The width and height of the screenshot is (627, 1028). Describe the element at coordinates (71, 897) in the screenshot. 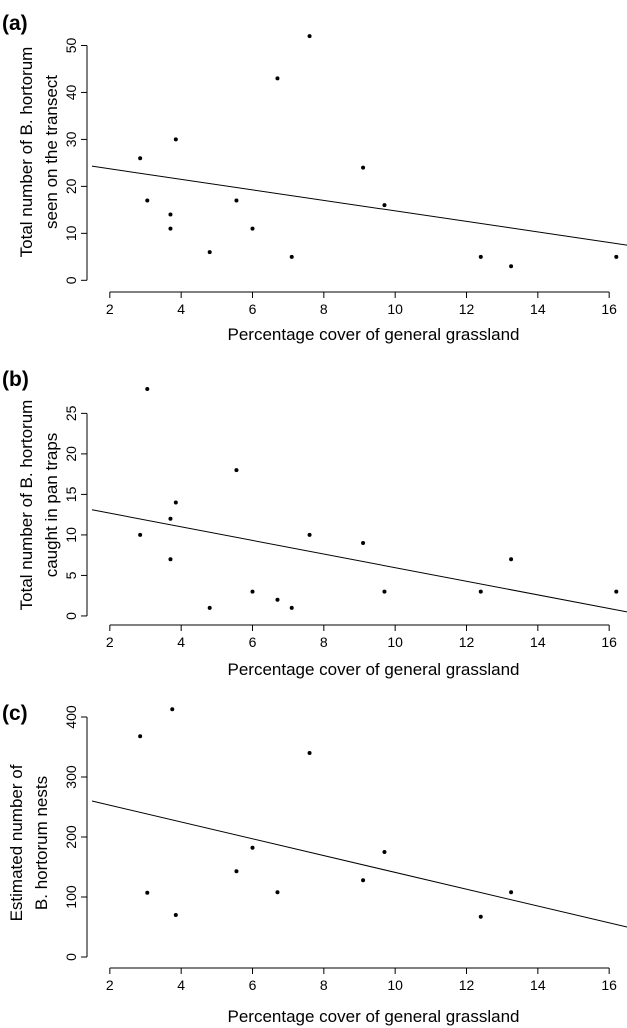

I see `y-tick-label: 100` at that location.